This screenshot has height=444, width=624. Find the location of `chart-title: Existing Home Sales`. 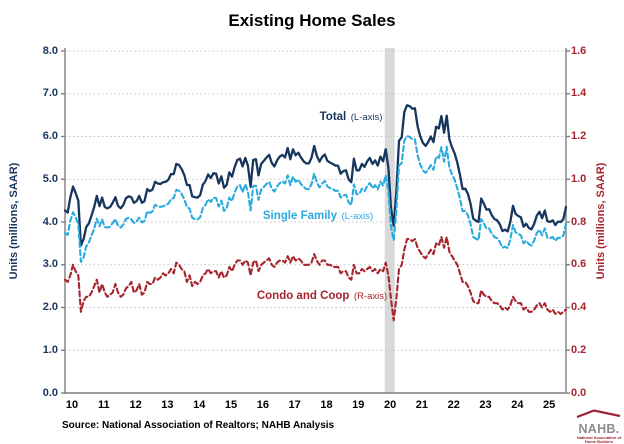

chart-title: Existing Home Sales is located at coordinates (312, 20).